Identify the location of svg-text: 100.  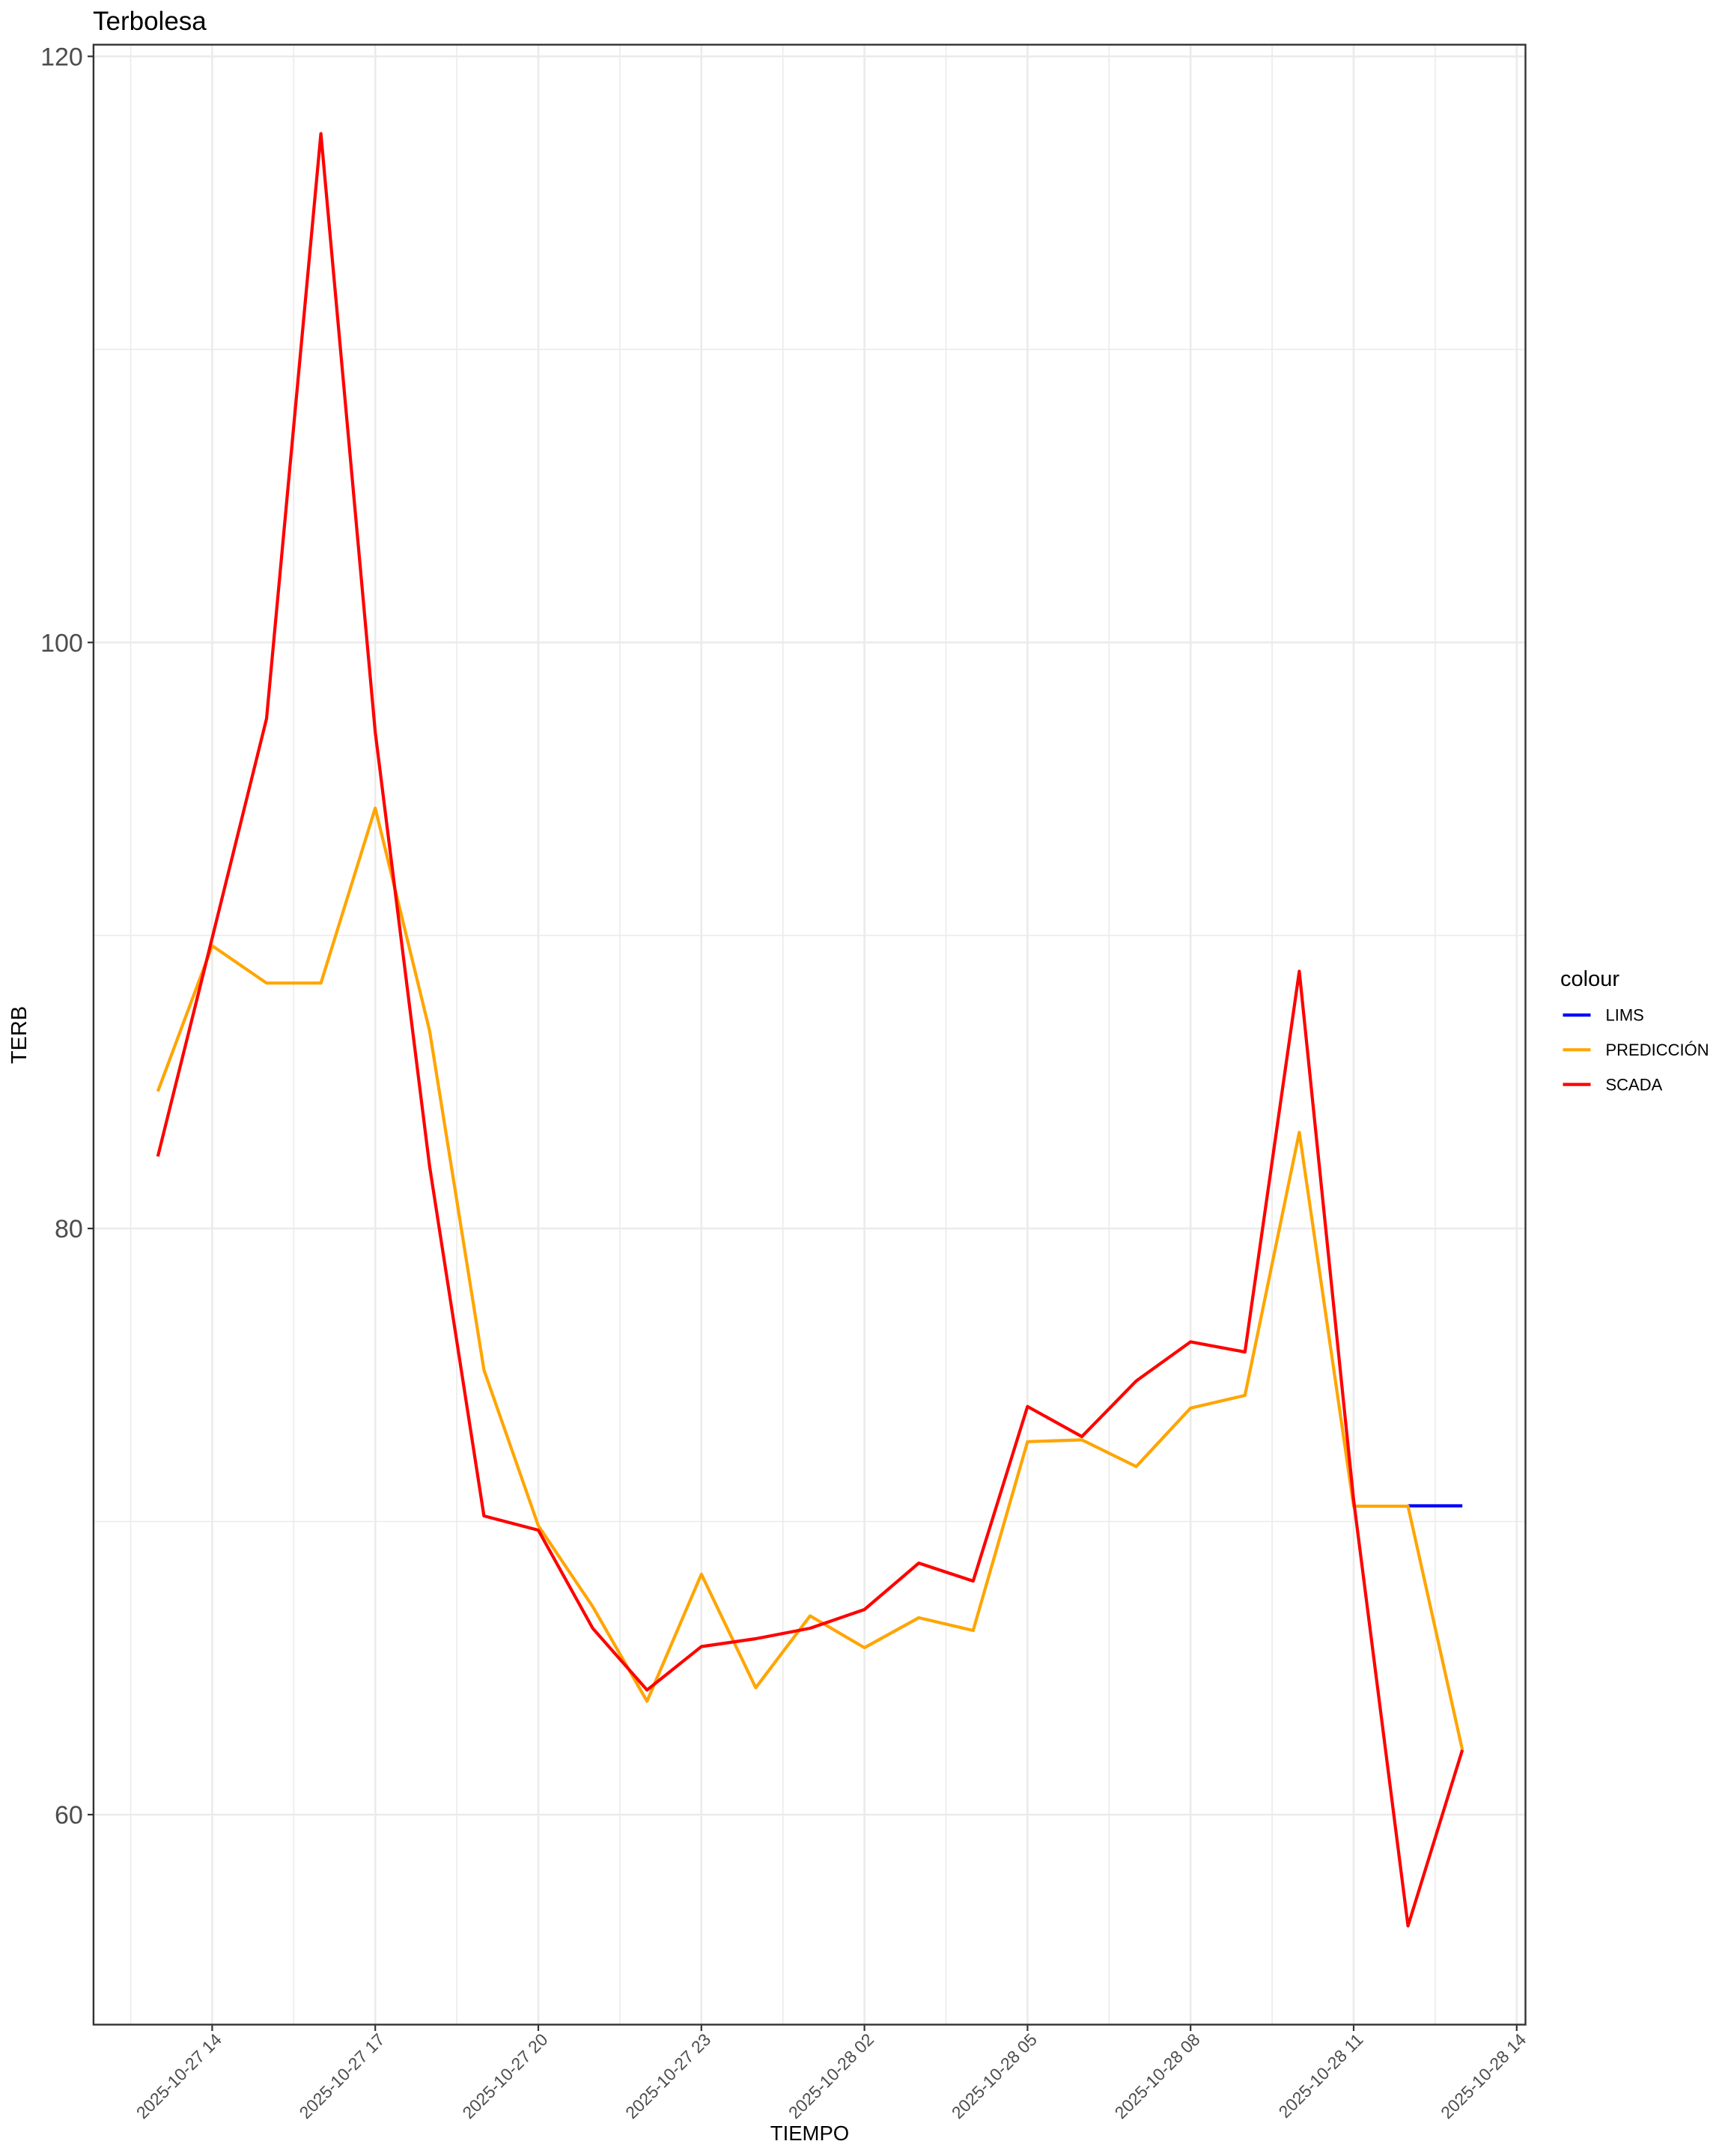
(62, 643).